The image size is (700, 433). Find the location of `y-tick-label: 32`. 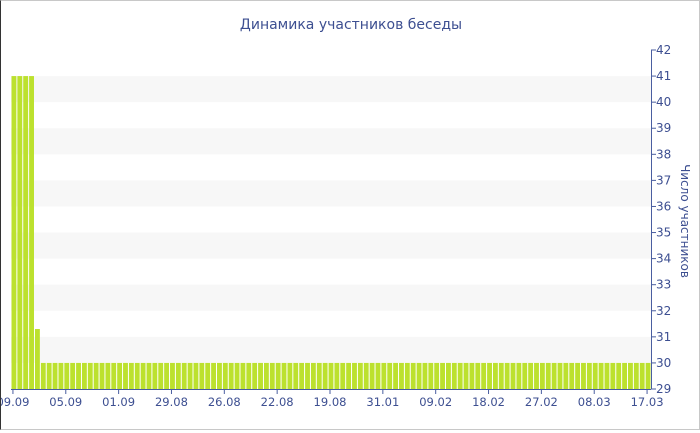

y-tick-label: 32 is located at coordinates (663, 311).